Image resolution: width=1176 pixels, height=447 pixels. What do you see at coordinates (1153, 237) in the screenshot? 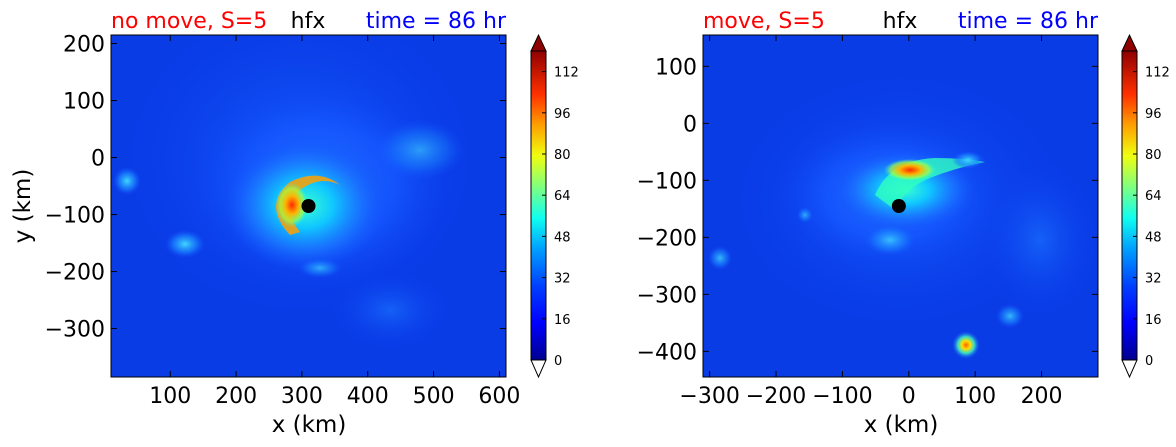
I see `colorbar-tick-label-right: 48` at bounding box center [1153, 237].